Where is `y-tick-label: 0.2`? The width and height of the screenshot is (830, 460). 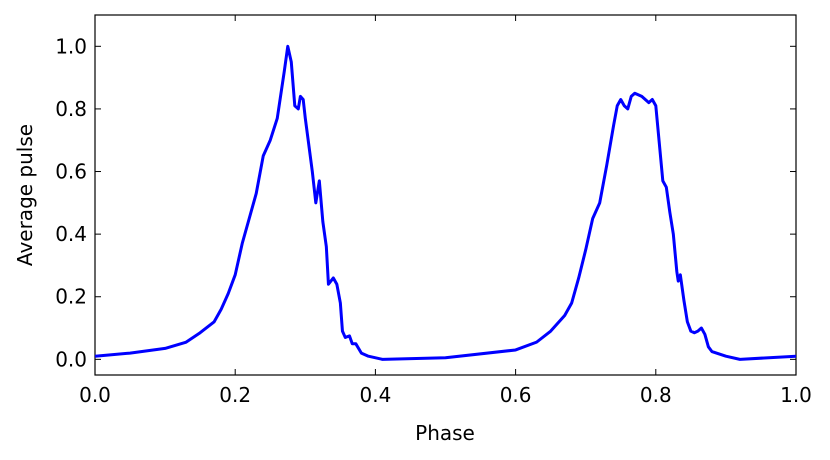 y-tick-label: 0.2 is located at coordinates (71, 297).